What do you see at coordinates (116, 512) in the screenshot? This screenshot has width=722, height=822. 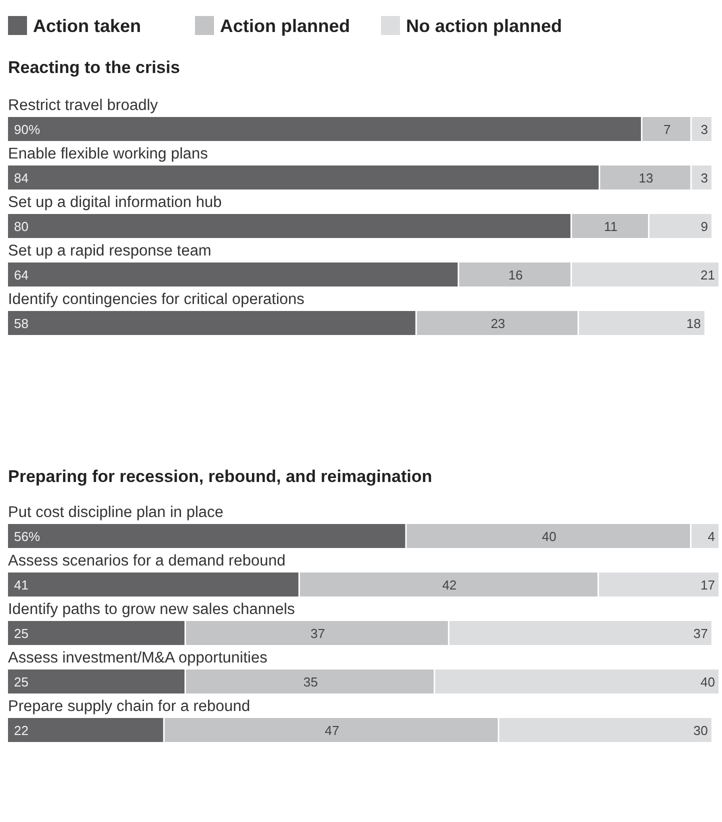 I see `y-tick-label: Put cost discipline plan in place` at bounding box center [116, 512].